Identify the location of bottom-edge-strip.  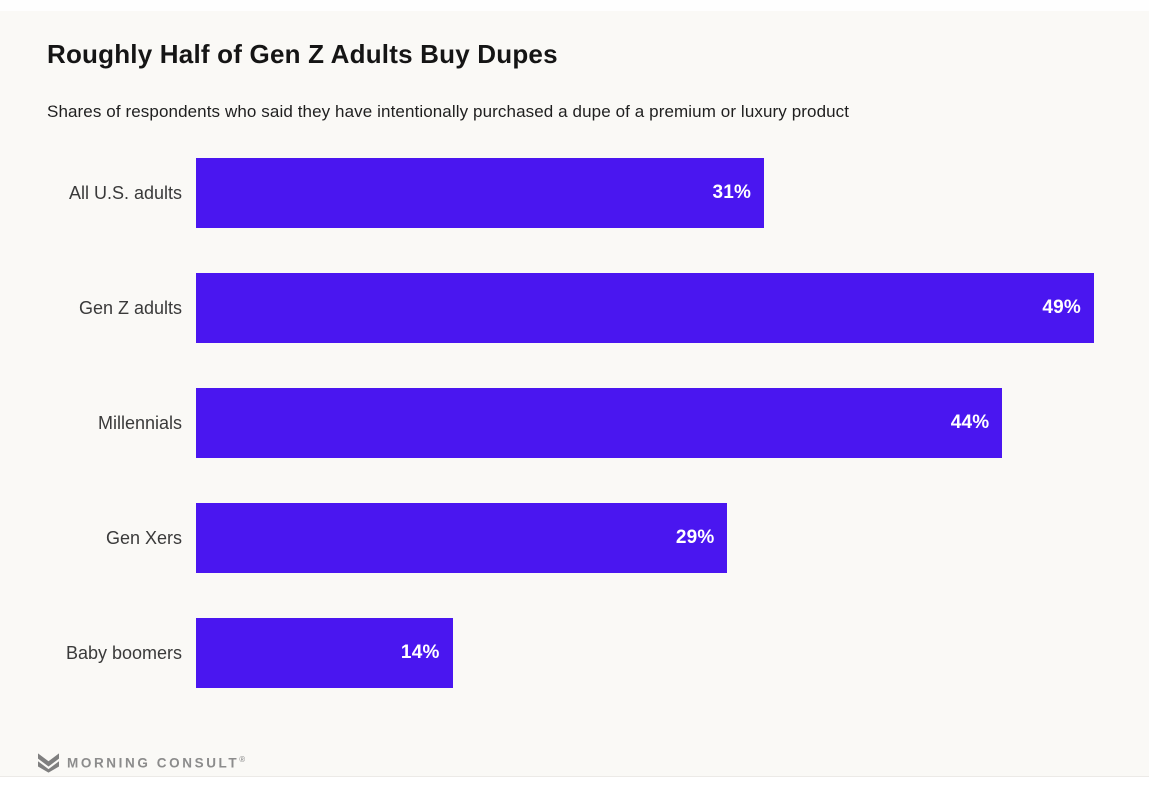
(574, 782).